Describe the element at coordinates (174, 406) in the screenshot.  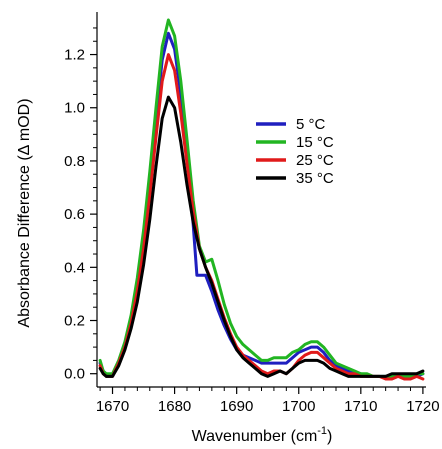
I see `x-tick-label: 1680` at that location.